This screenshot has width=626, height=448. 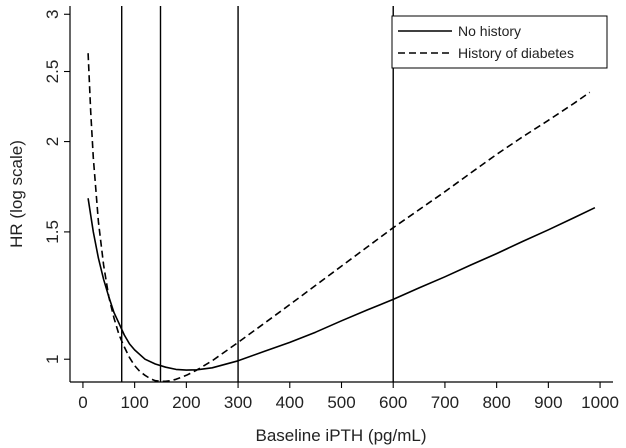 What do you see at coordinates (489, 31) in the screenshot?
I see `legend-label-no-history: No history` at bounding box center [489, 31].